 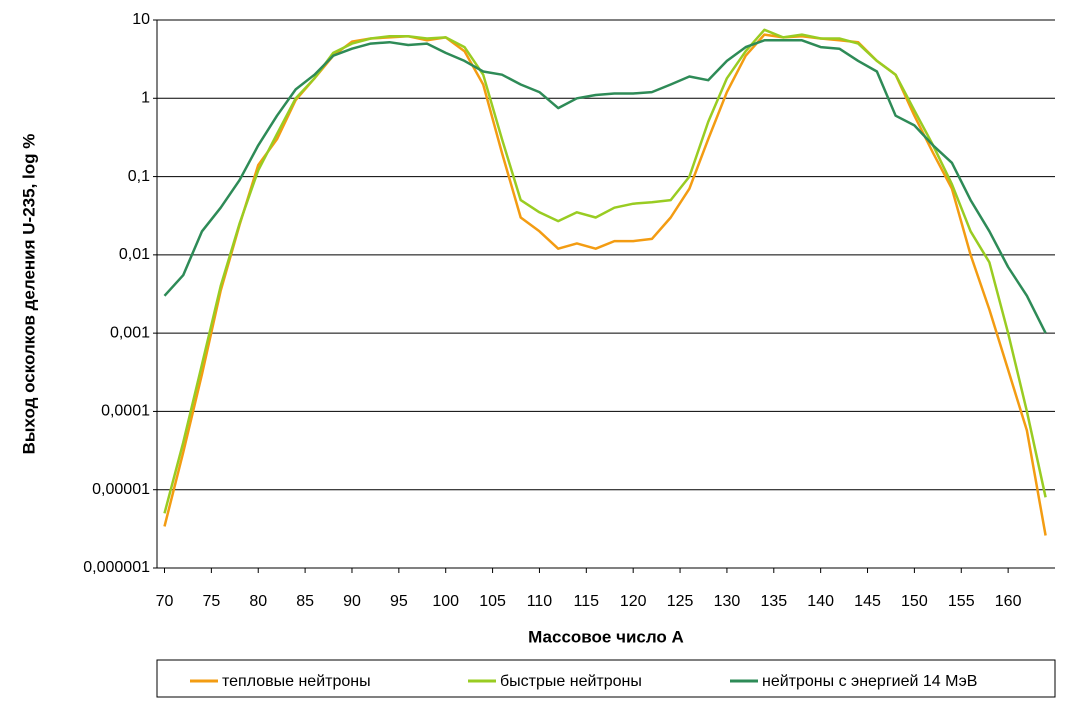 I want to click on x-tick-label: 120, so click(x=633, y=601).